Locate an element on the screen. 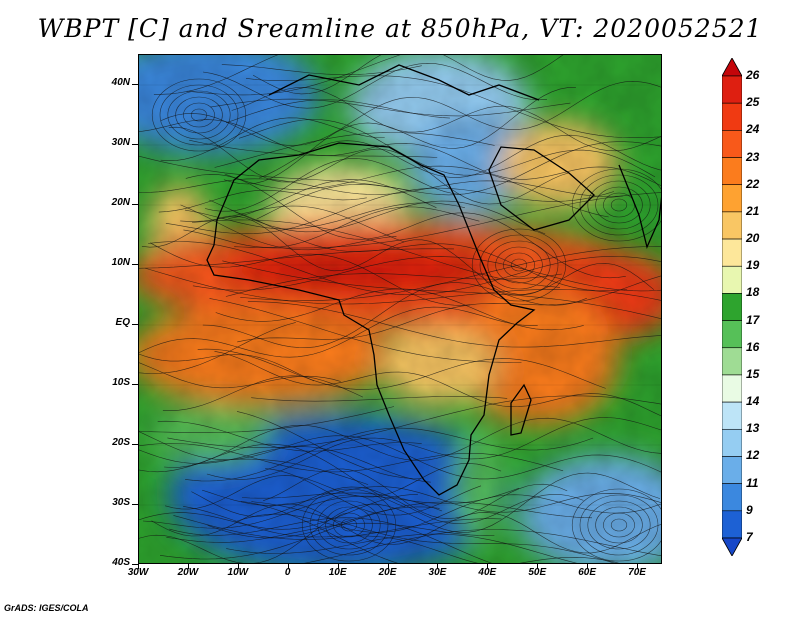  lon-tick-label: 10W is located at coordinates (238, 572).